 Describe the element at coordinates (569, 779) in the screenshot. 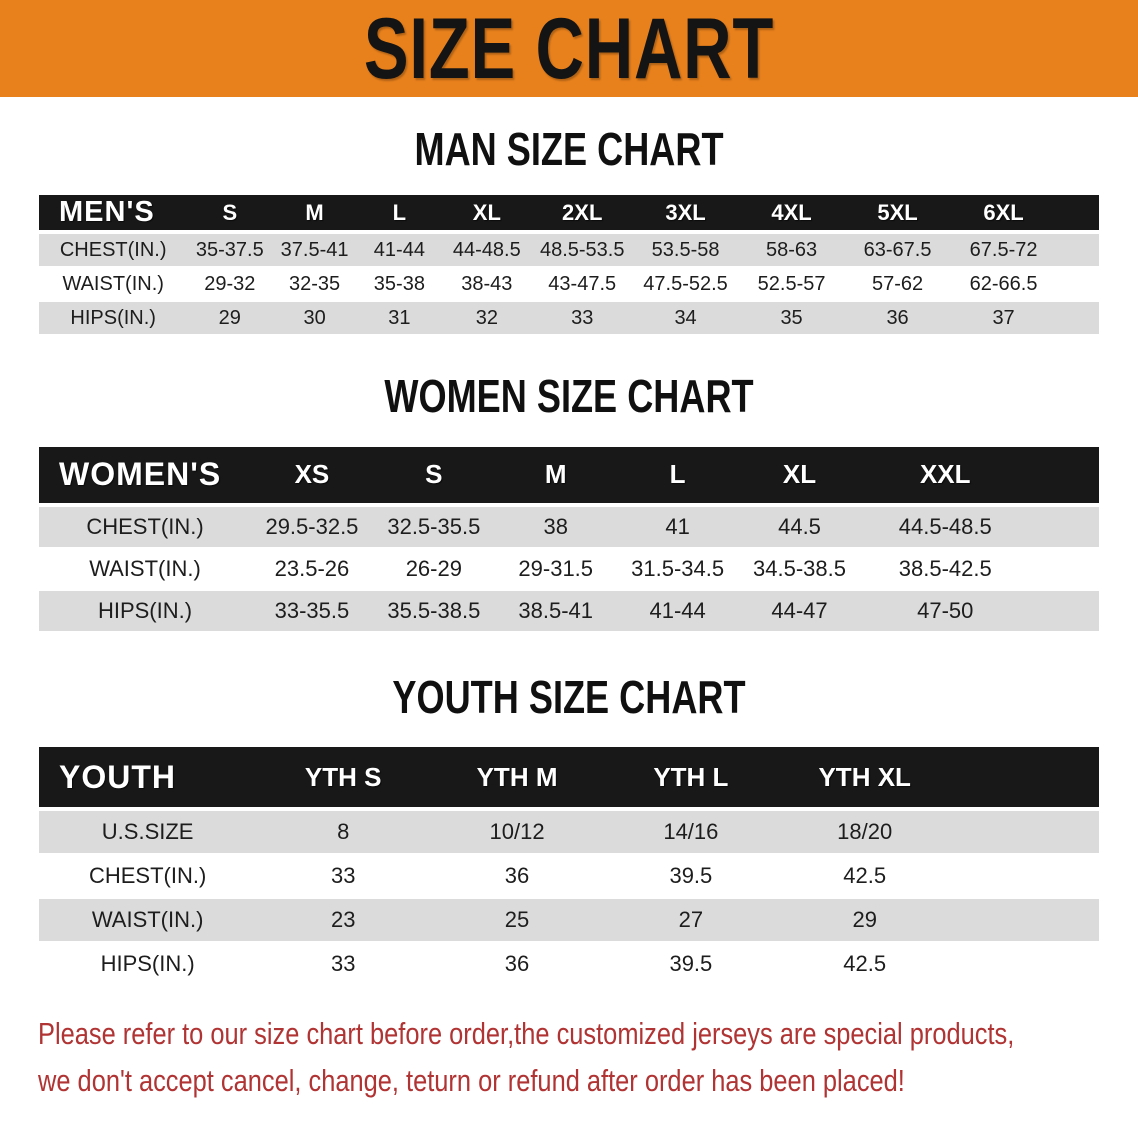

I see `size-header-row: YOUTH YTH S YTH M YTH L YTH XL` at that location.